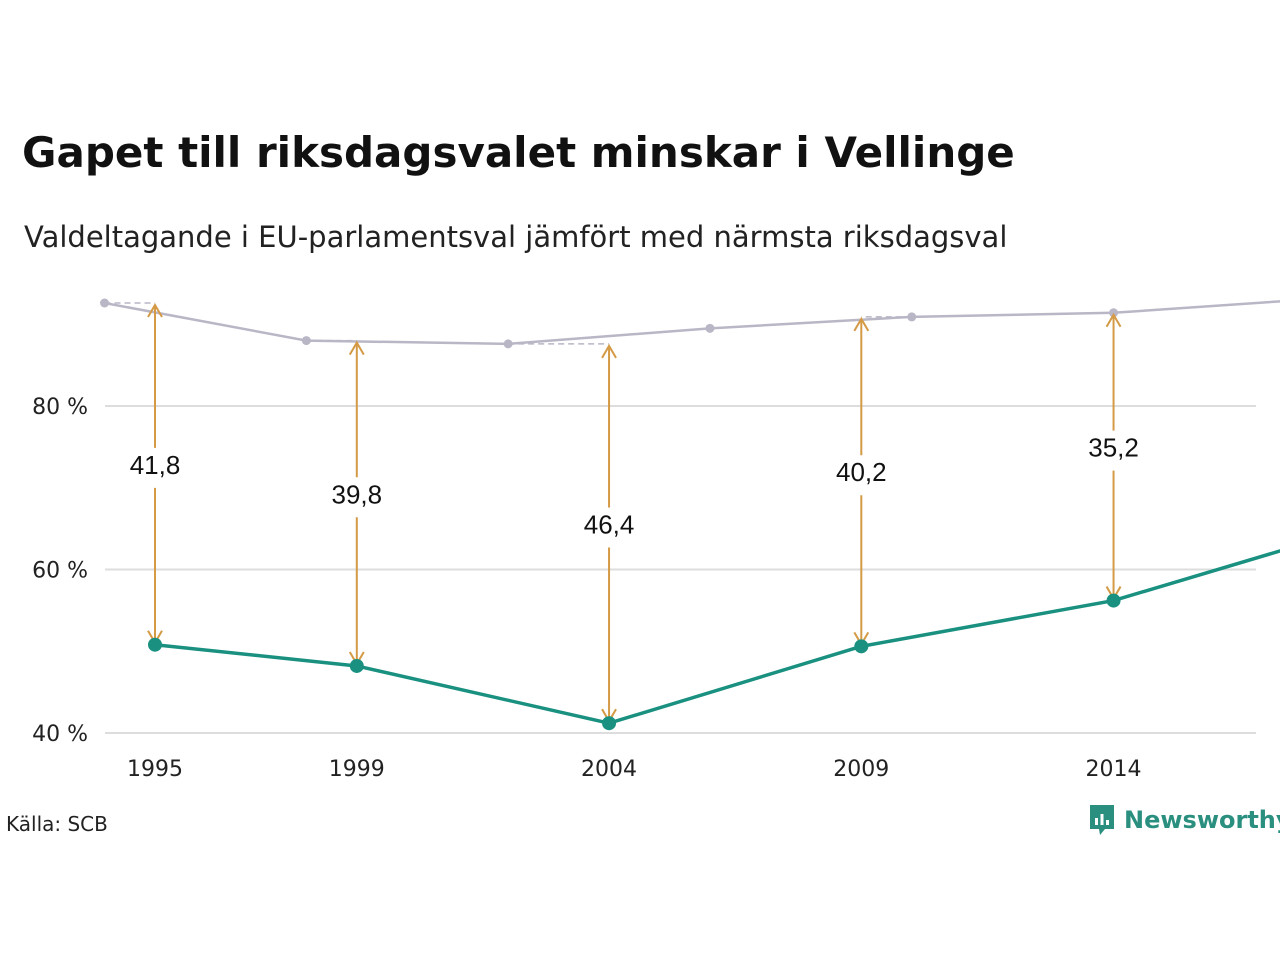  Describe the element at coordinates (1114, 769) in the screenshot. I see `x-tick-label: 2014` at that location.